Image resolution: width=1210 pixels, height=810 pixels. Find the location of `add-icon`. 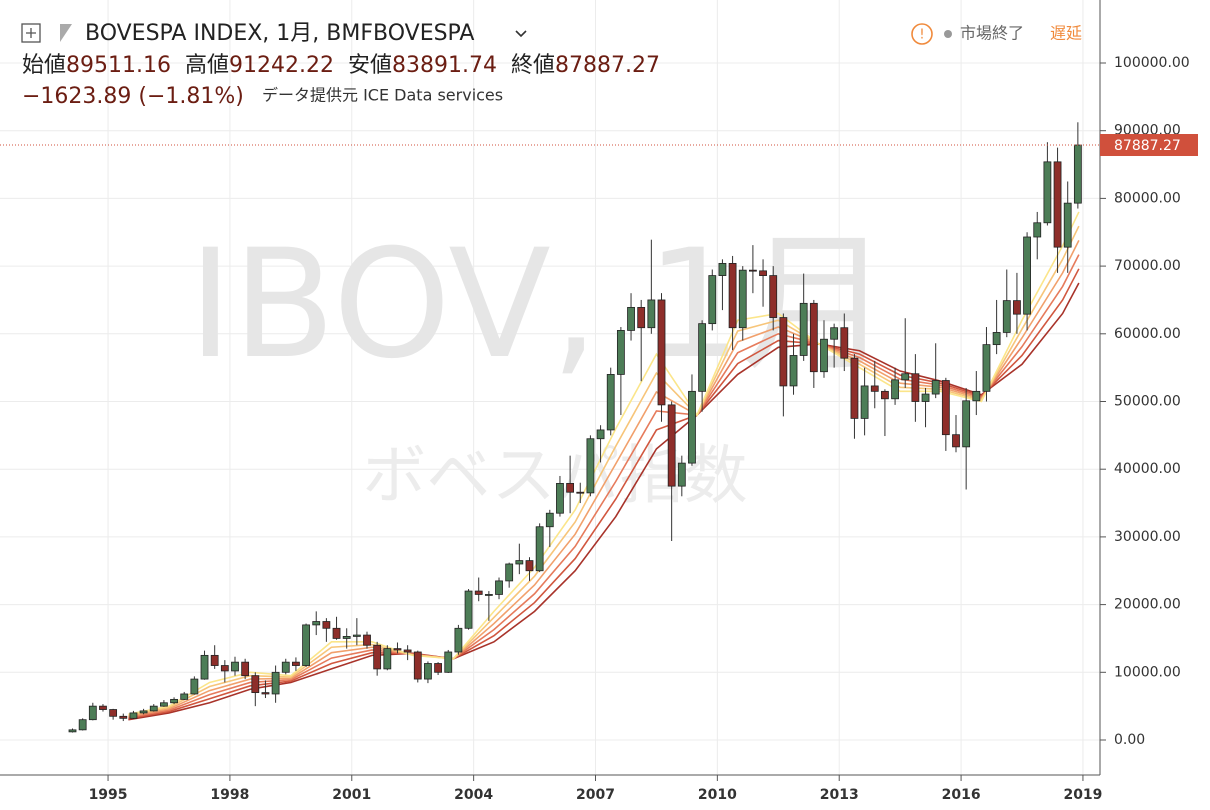

add-icon is located at coordinates (31, 33).